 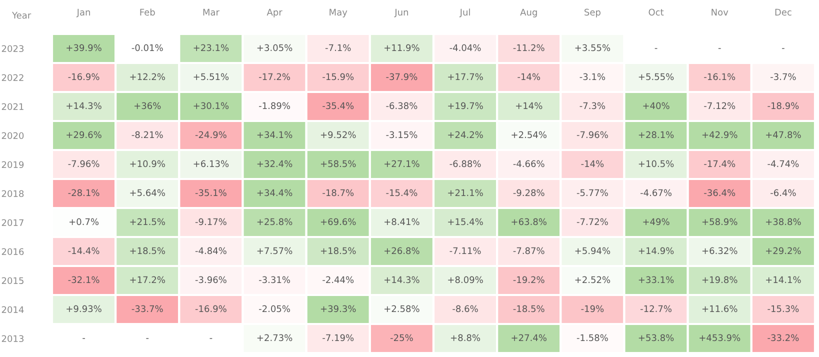 I want to click on data-label: +58.9%, so click(x=720, y=222).